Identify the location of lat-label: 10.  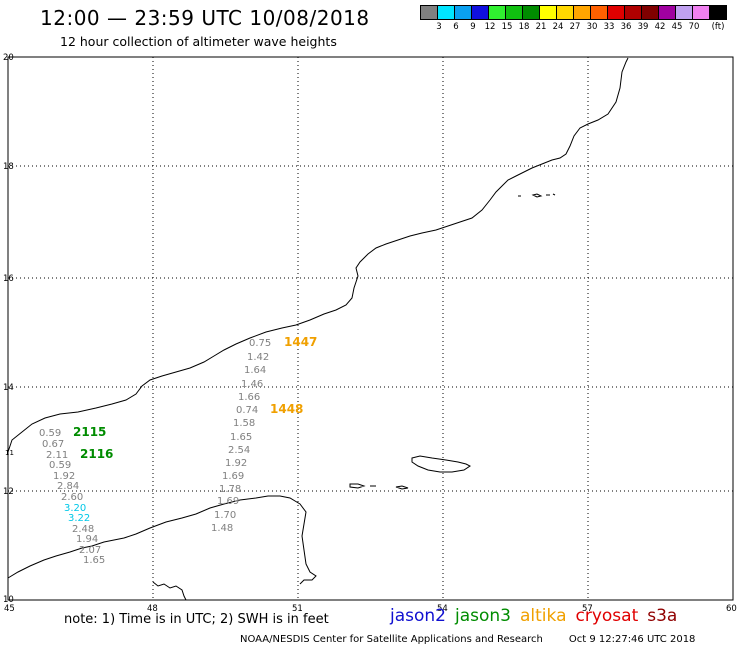
(8, 600).